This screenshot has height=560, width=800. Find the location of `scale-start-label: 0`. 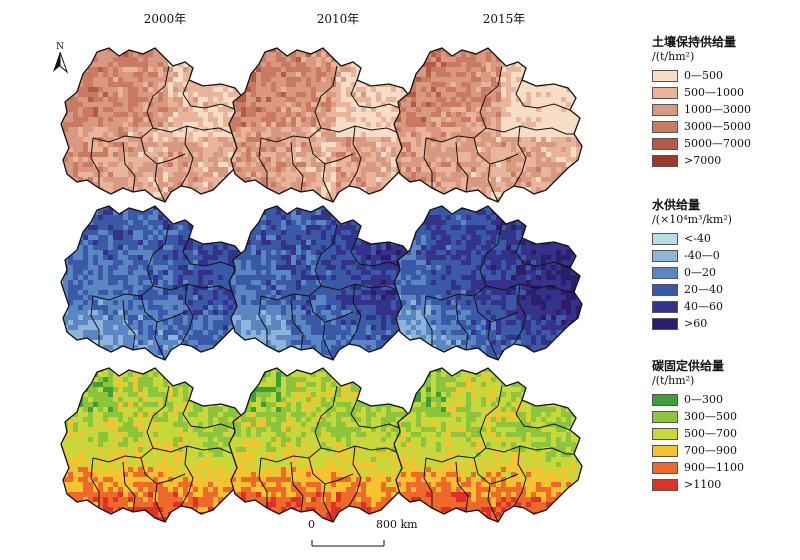

scale-start-label: 0 is located at coordinates (311, 524).